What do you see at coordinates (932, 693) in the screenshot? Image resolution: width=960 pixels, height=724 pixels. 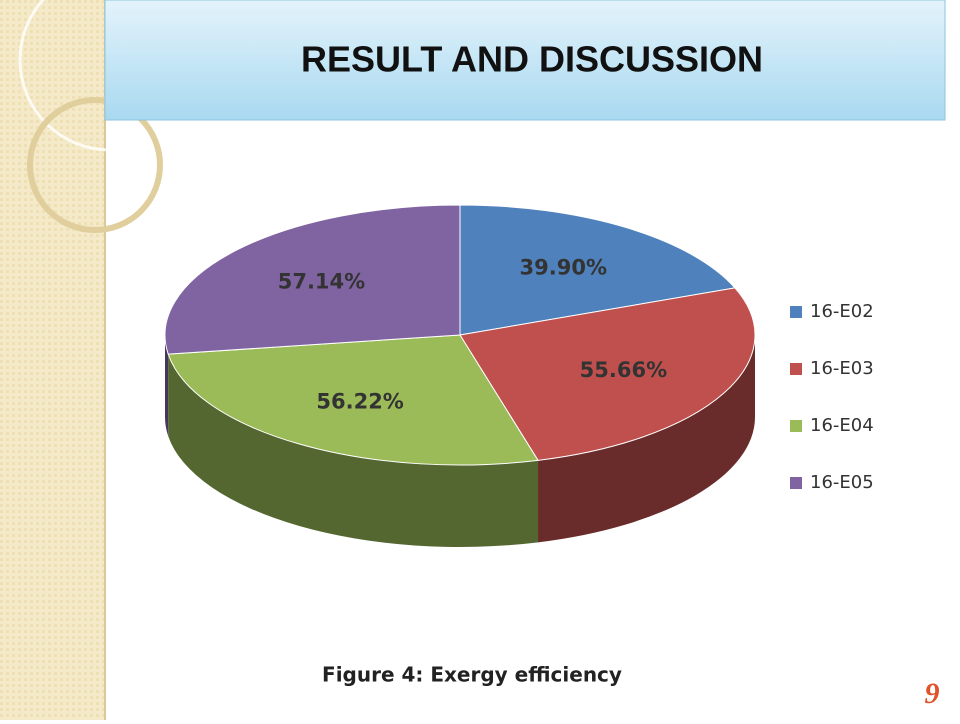 I see `page-number: 9` at bounding box center [932, 693].